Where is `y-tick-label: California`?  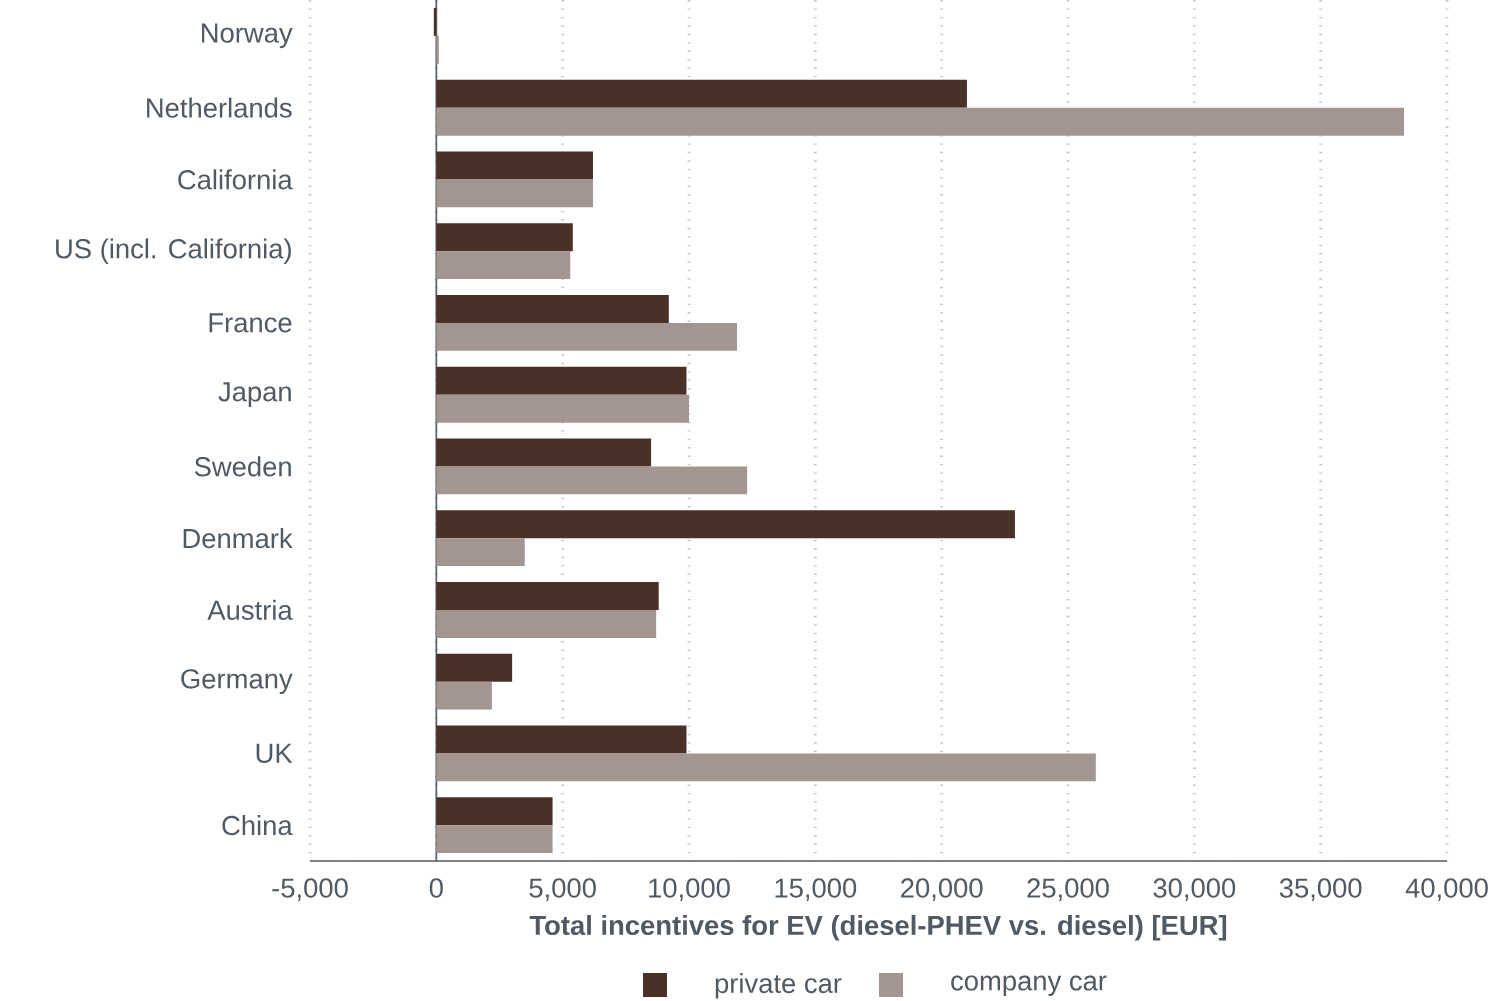
y-tick-label: California is located at coordinates (235, 179).